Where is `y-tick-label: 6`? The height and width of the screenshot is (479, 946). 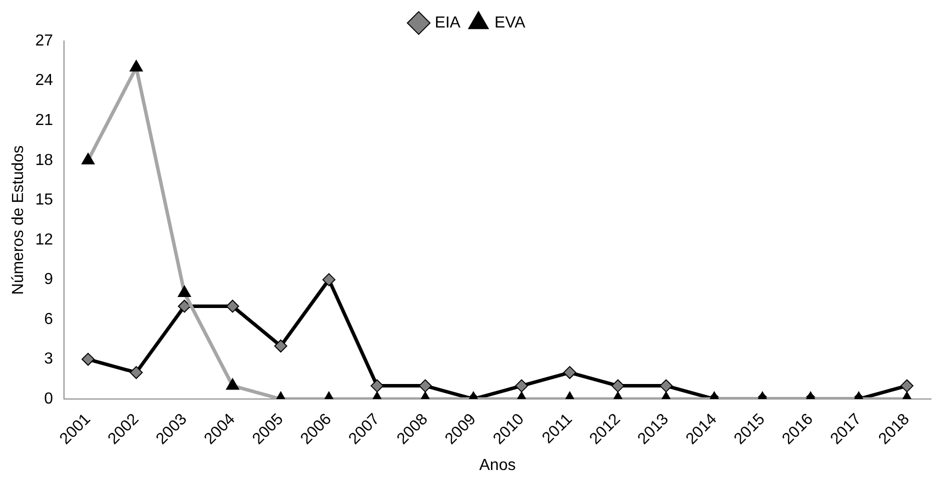 y-tick-label: 6 is located at coordinates (49, 319).